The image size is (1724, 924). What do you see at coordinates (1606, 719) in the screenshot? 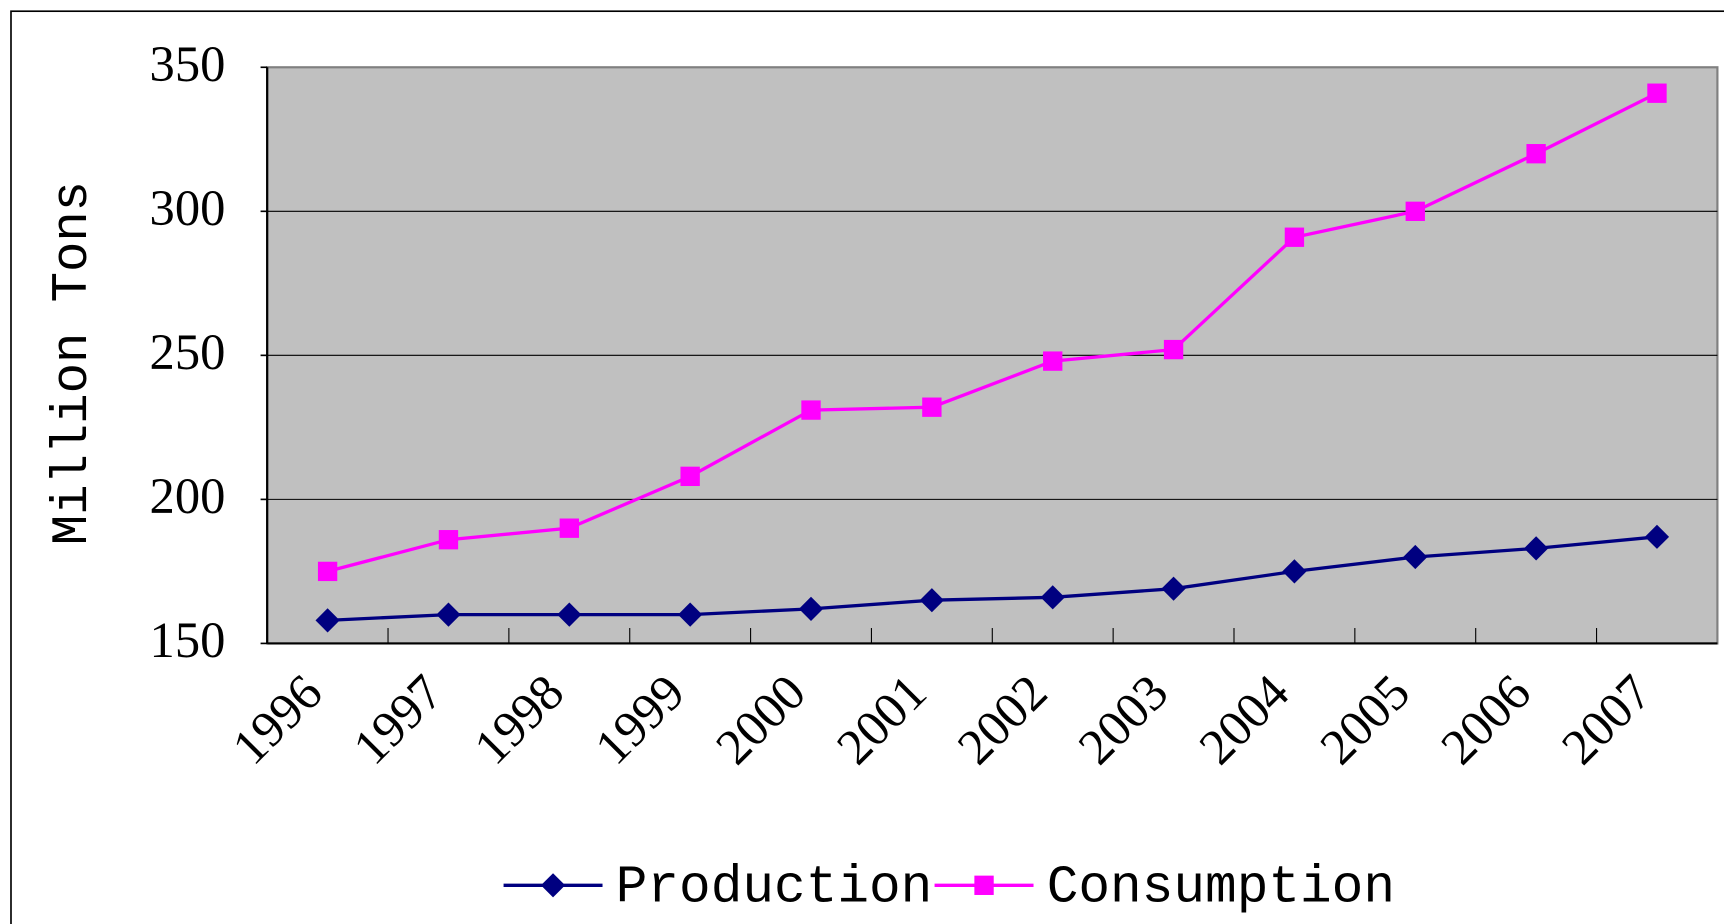
I see `x-tick-label: 2007` at bounding box center [1606, 719].